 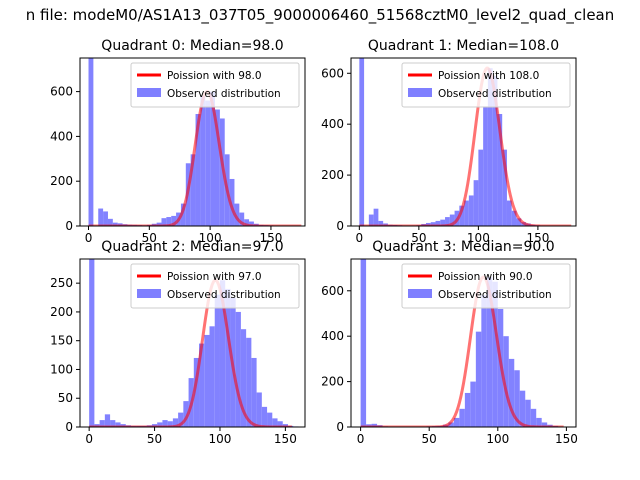 I want to click on legend-entry: Poission with 97.0, so click(x=214, y=277).